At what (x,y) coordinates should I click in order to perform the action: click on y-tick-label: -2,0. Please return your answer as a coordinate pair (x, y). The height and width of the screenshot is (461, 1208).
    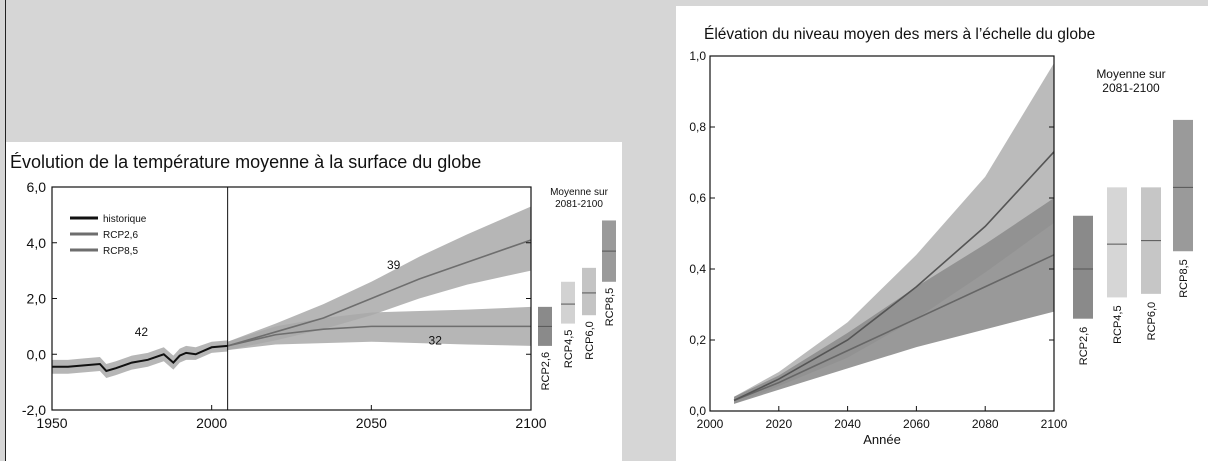
    Looking at the image, I should click on (34, 410).